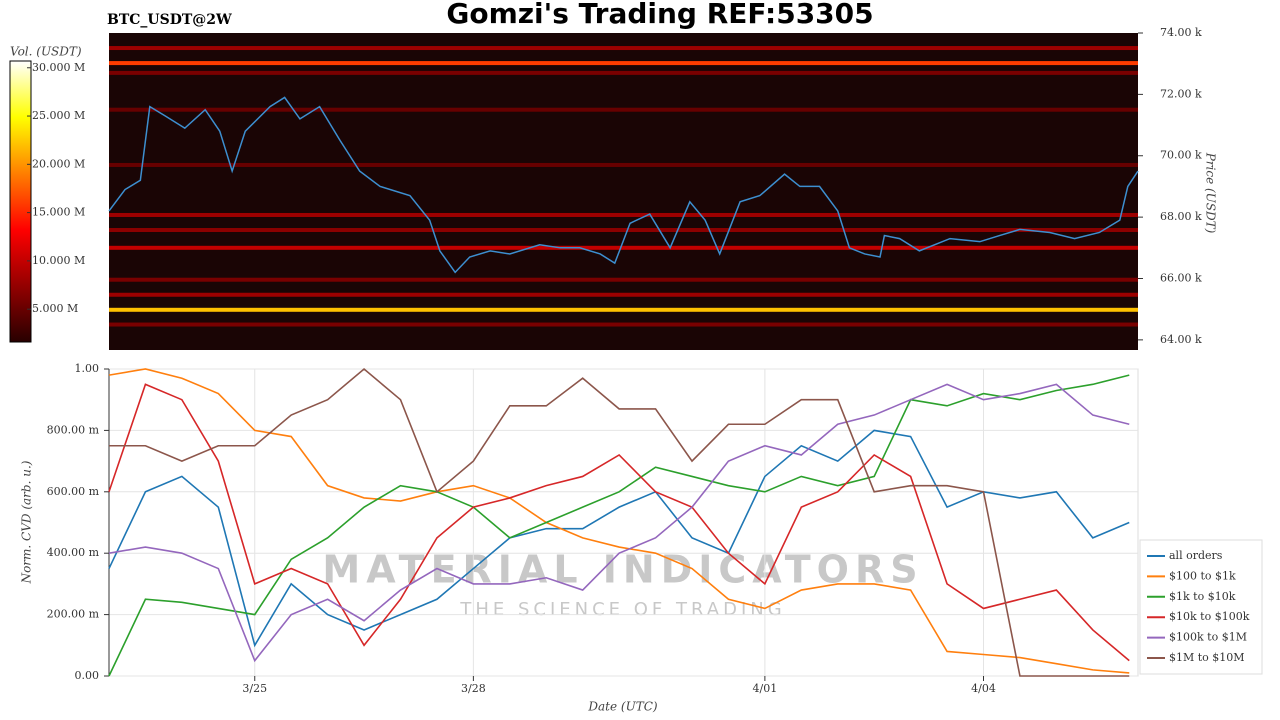  What do you see at coordinates (73, 491) in the screenshot?
I see `y-tick-label: 600.00 m` at bounding box center [73, 491].